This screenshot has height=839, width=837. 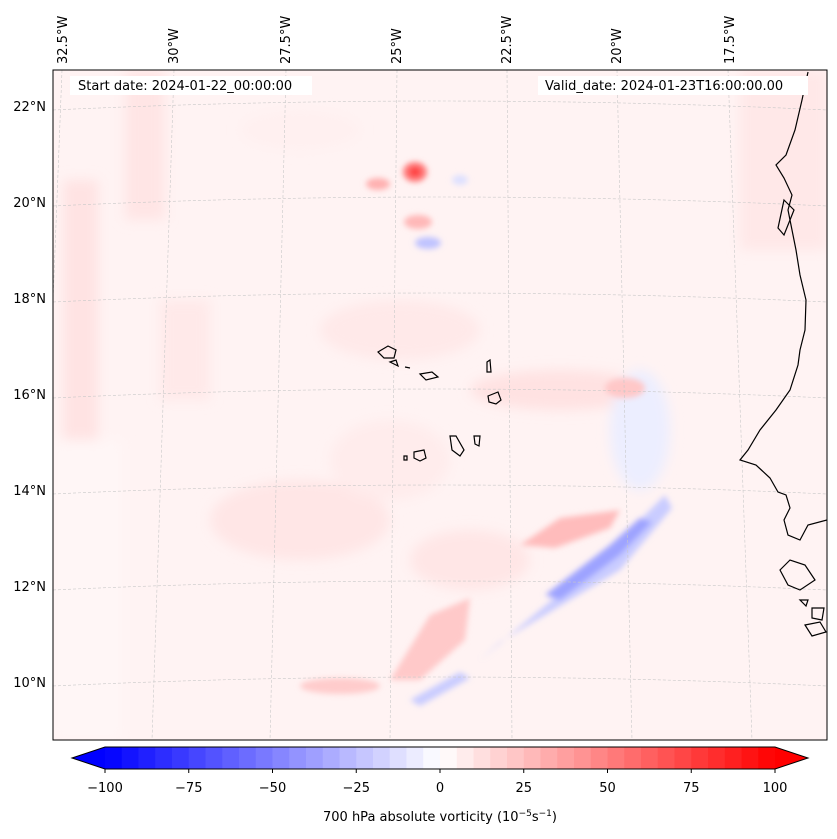 I want to click on colorbar-tick-labels: −100 −75 −50 −25 0 25 50 75 100, so click(x=437, y=788).